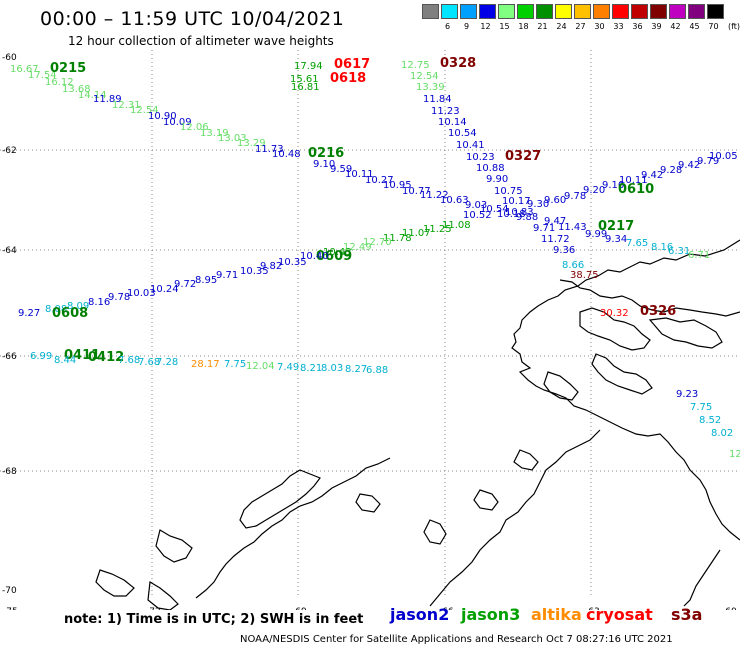  What do you see at coordinates (82, 355) in the screenshot?
I see `pass-time-label: 0411` at bounding box center [82, 355].